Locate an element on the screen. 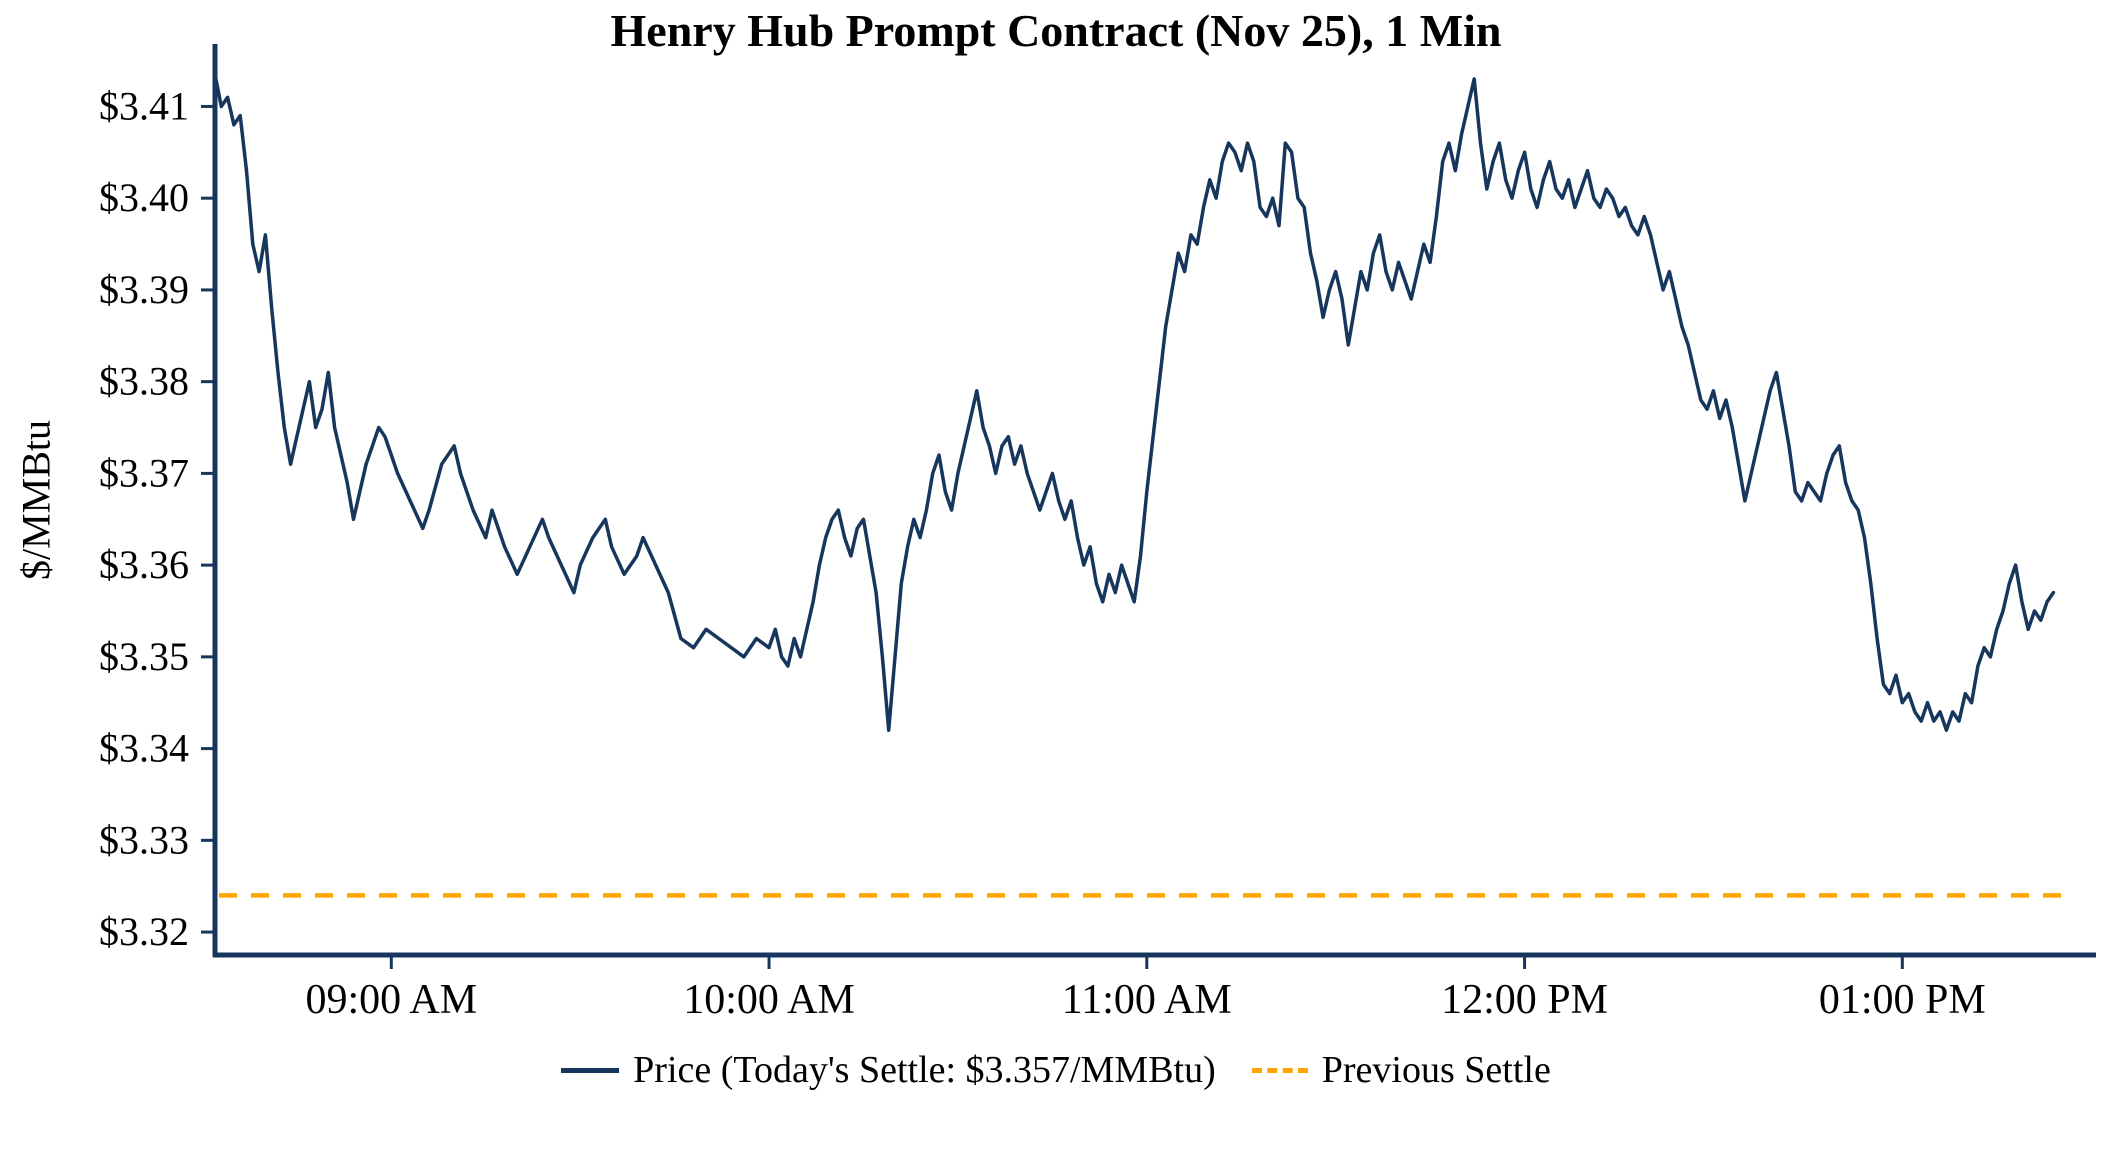 The height and width of the screenshot is (1152, 2112). y-tick-label: $3.40 is located at coordinates (144, 197).